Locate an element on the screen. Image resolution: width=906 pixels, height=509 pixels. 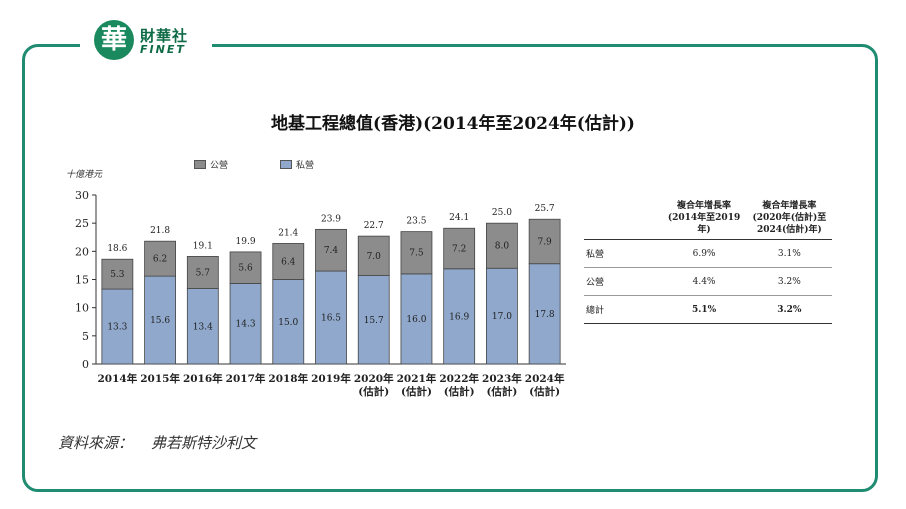
data-label-private: 15.0 is located at coordinates (288, 323).